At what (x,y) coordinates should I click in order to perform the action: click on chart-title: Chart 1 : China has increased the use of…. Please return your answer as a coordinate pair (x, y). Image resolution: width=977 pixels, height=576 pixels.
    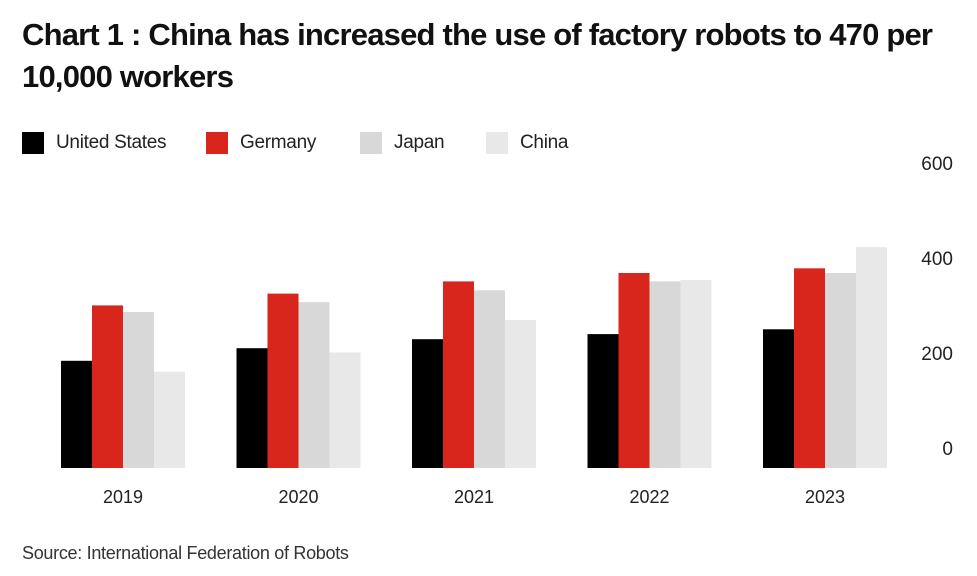
    Looking at the image, I should click on (477, 55).